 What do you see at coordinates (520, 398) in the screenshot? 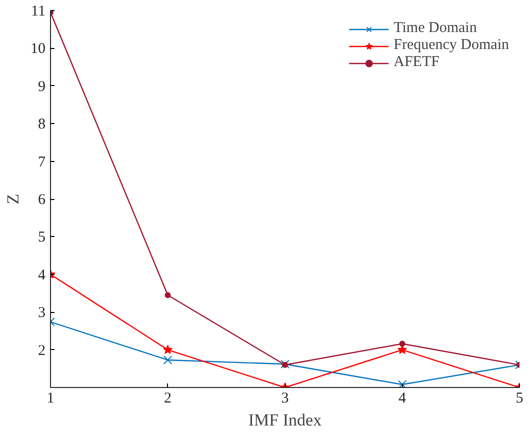
I see `x-tick-label: 5` at bounding box center [520, 398].